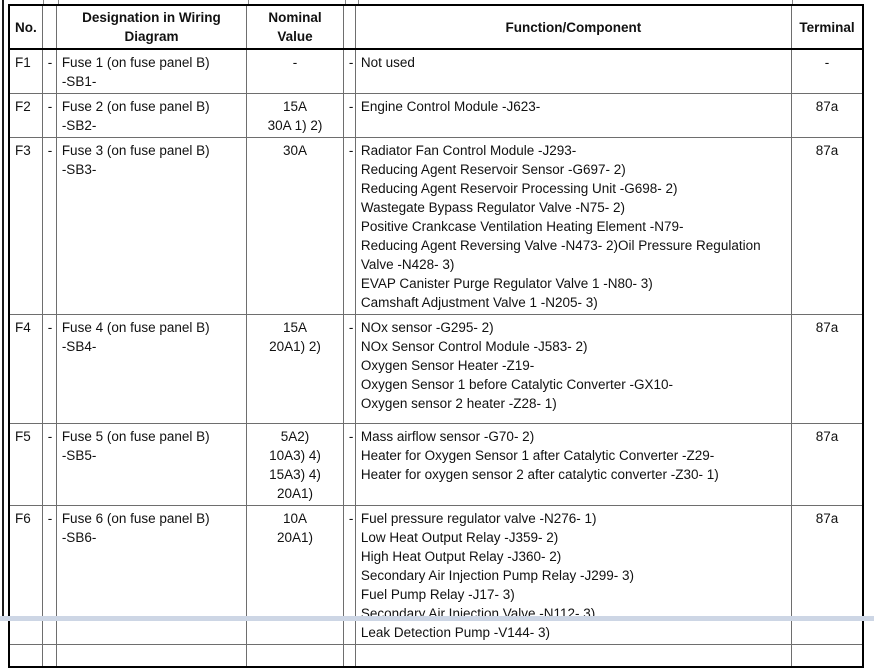 This screenshot has width=874, height=668. Describe the element at coordinates (573, 27) in the screenshot. I see `header-function-component: Function/Component` at that location.